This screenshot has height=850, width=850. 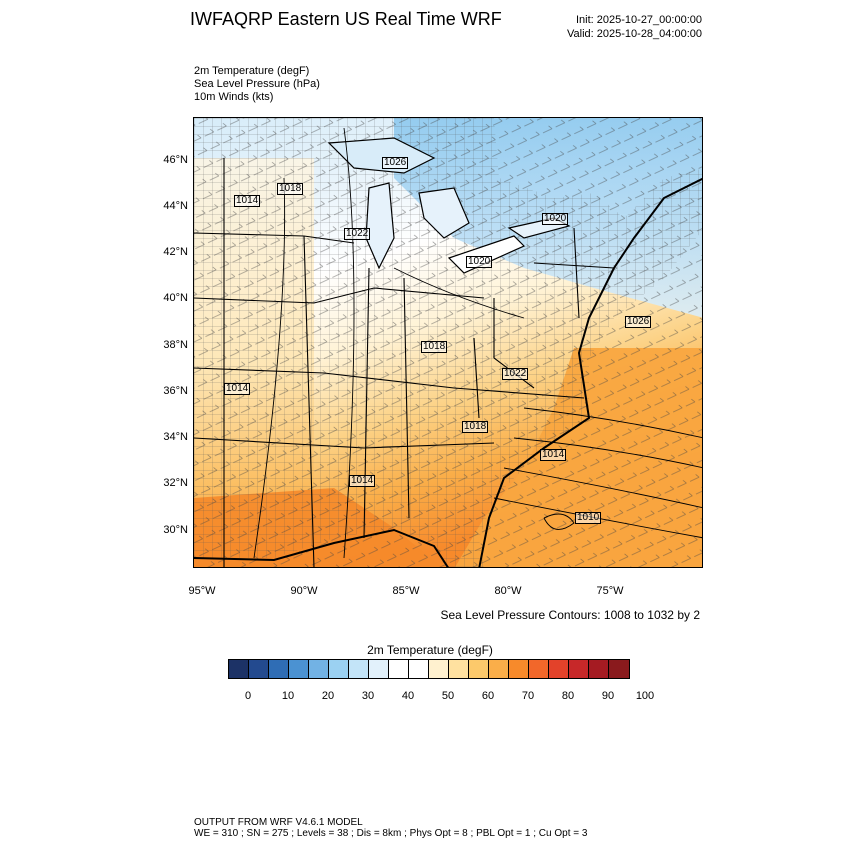 I want to click on lon-label: 85°W, so click(x=406, y=591).